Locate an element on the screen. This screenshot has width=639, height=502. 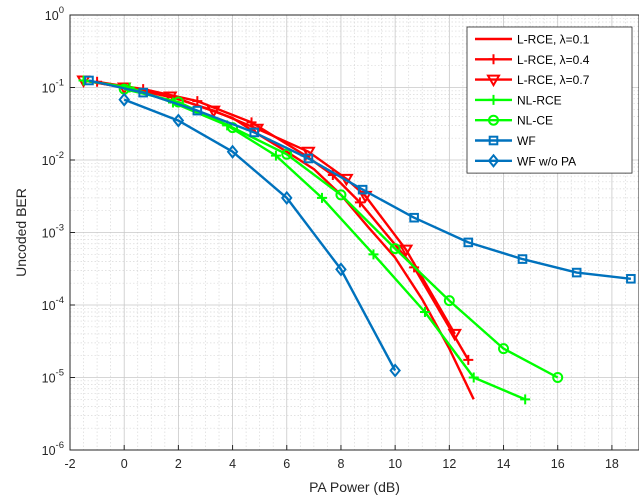
x-tick-label: 0 is located at coordinates (124, 464).